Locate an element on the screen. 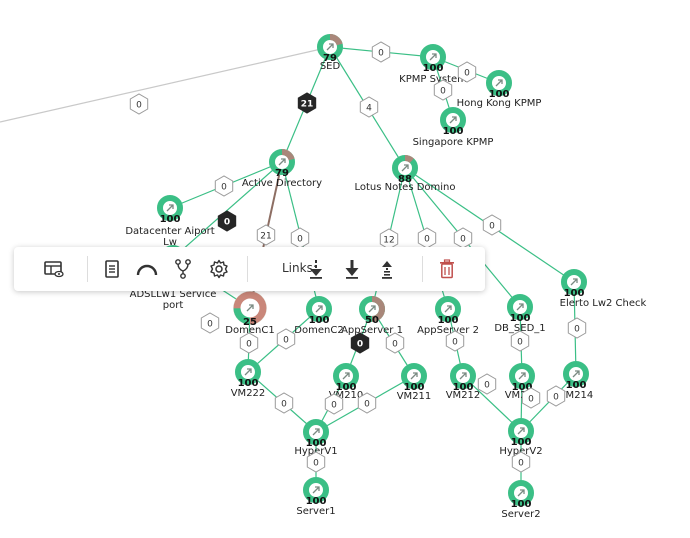  node-label: Hong Kong KPMP is located at coordinates (499, 103).